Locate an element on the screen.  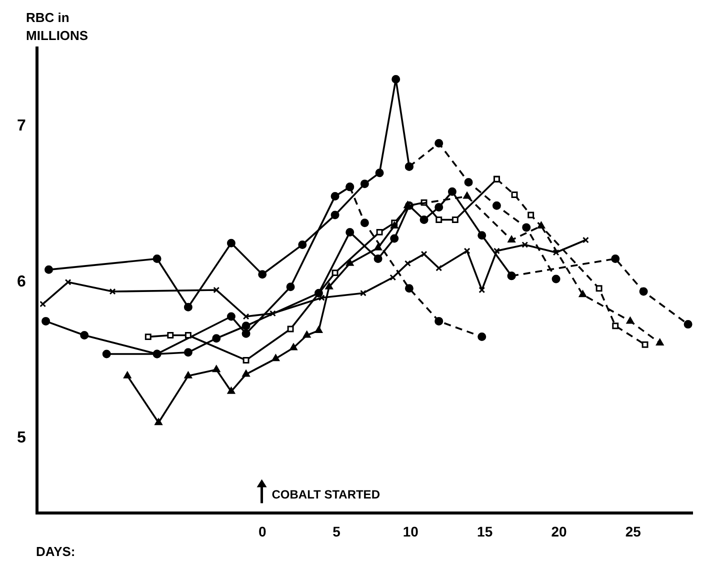
x-tick-label: 0 is located at coordinates (262, 531).